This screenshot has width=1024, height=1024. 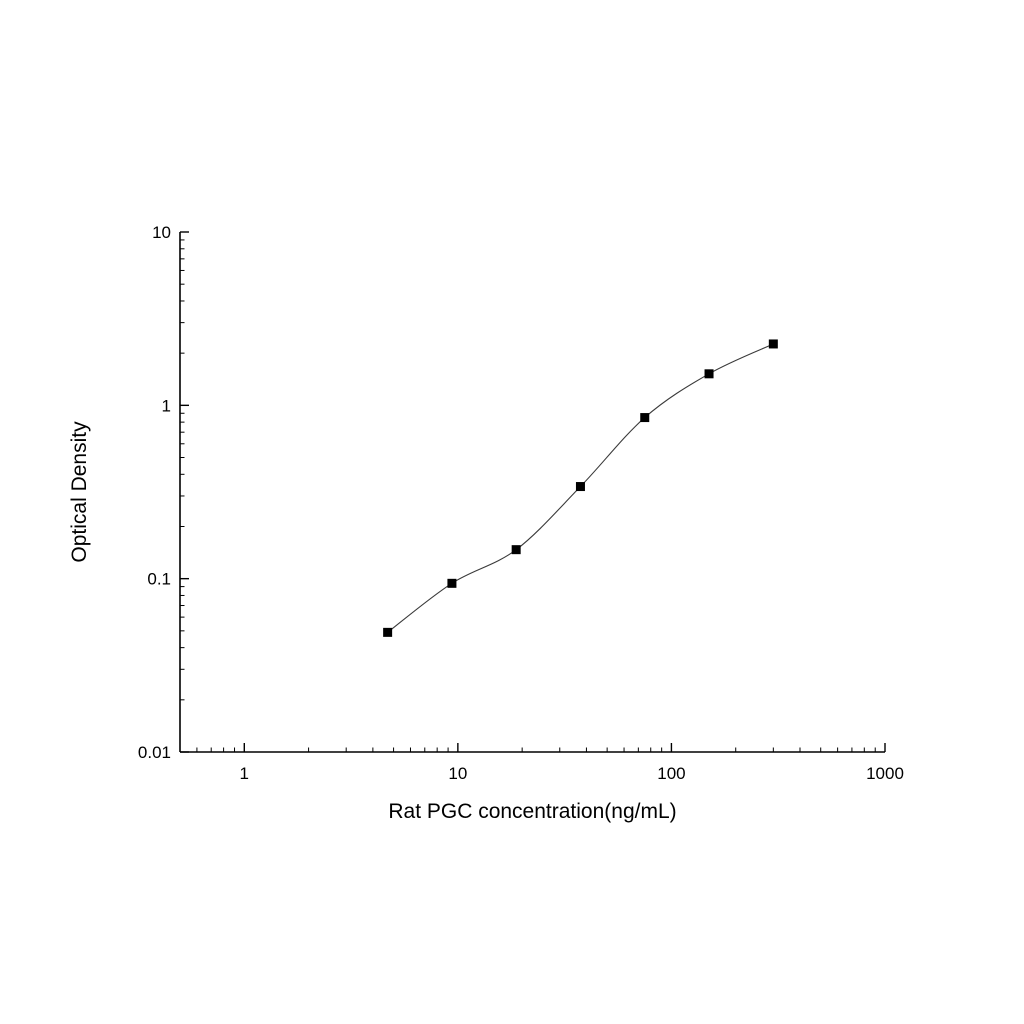 What do you see at coordinates (159, 579) in the screenshot?
I see `y-tick-label: 0.1` at bounding box center [159, 579].